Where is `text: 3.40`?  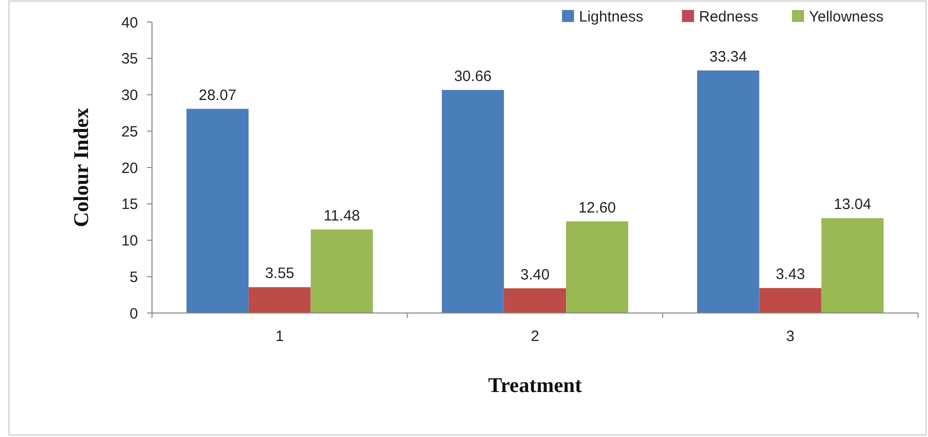 text: 3.40 is located at coordinates (535, 275).